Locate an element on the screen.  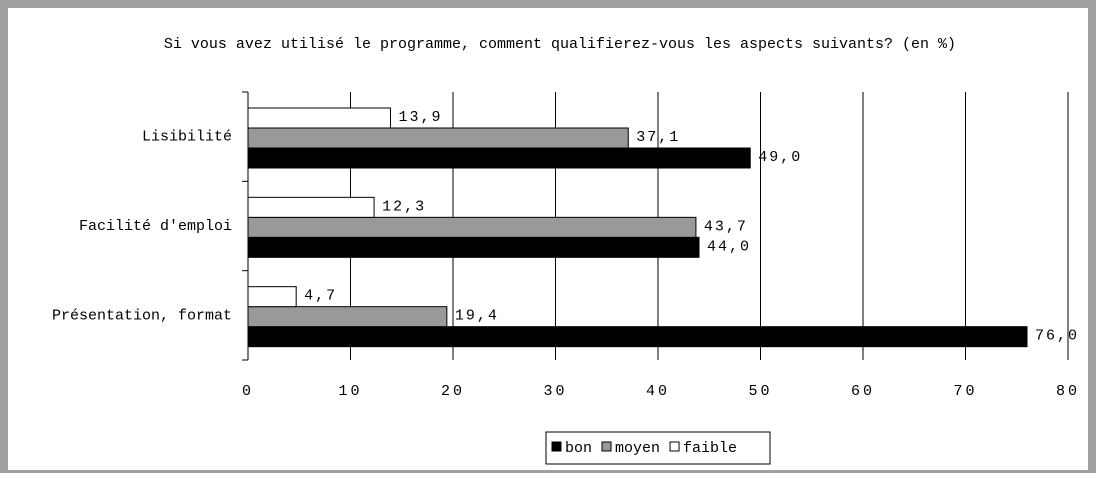
y-tick-label: Présentation, format is located at coordinates (142, 315).